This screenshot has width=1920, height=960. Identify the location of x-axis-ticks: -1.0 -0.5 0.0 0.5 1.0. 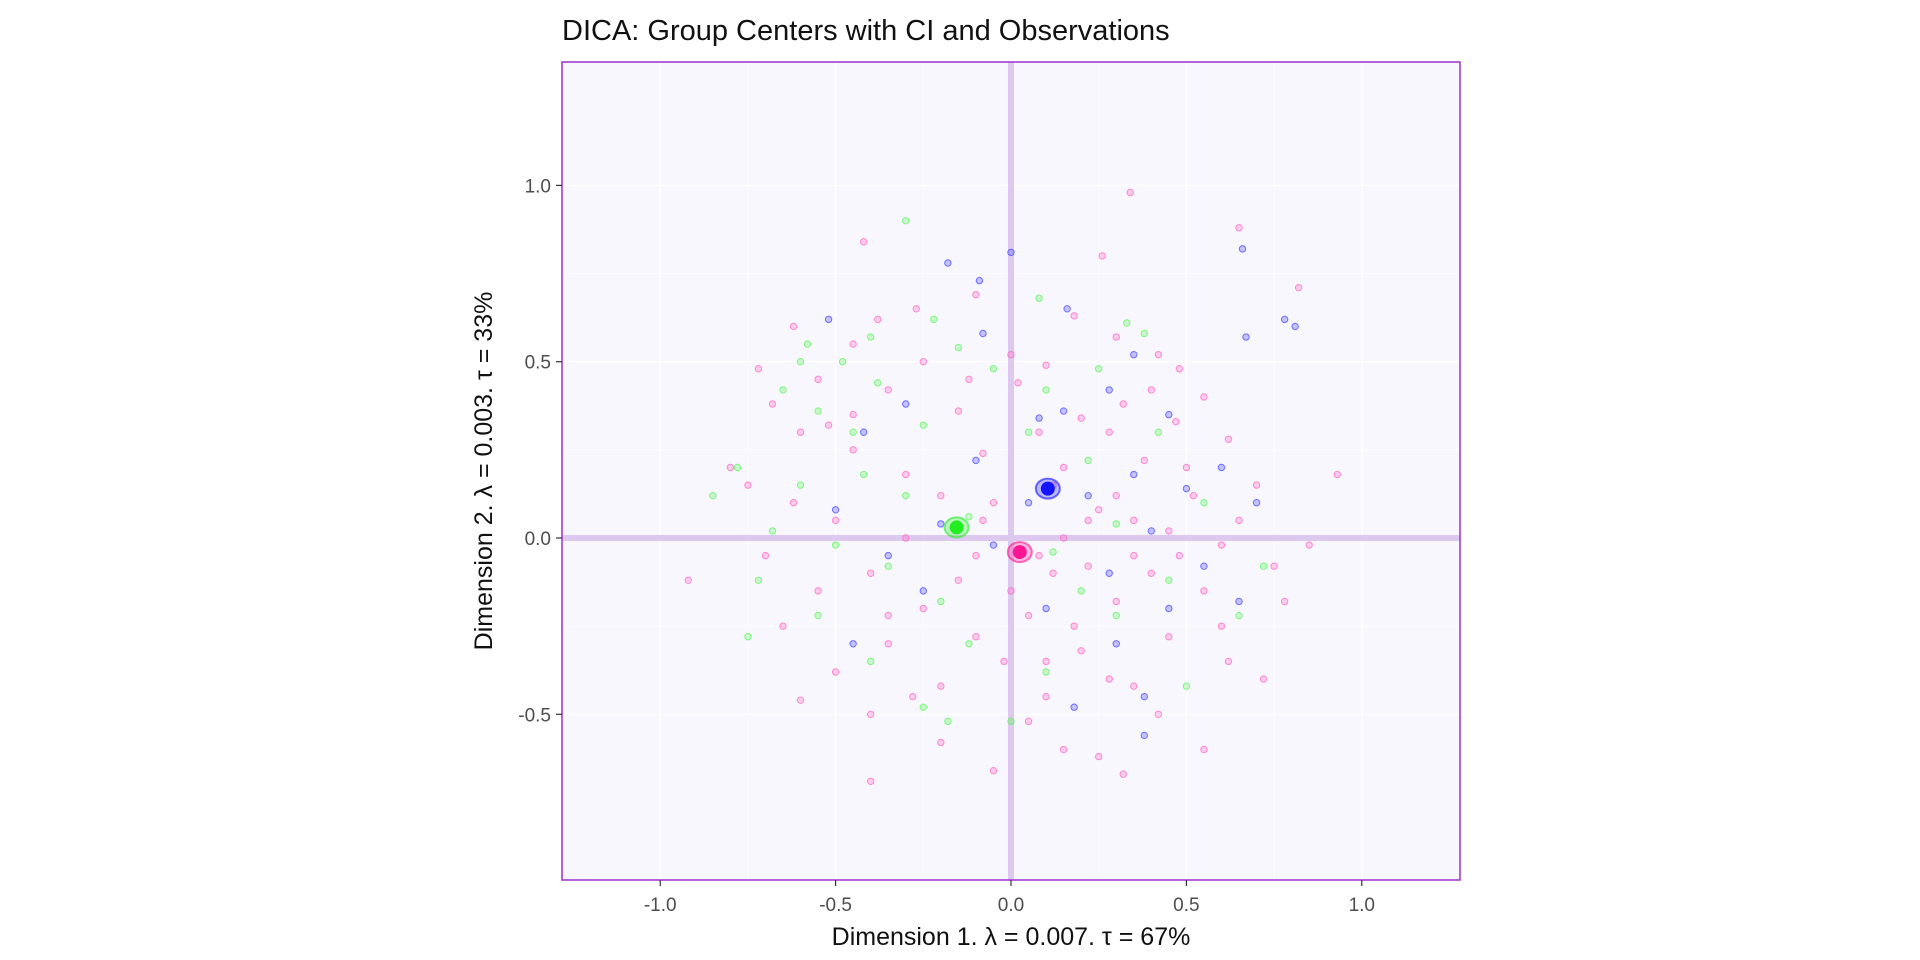
(1009, 898).